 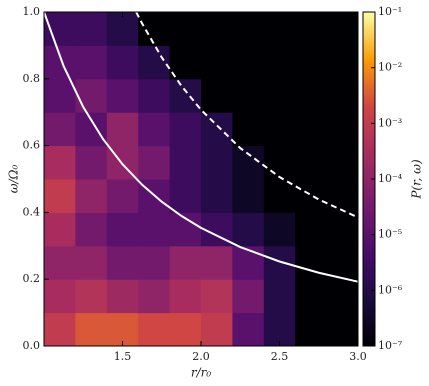 I want to click on y-axis-label: ω/Ω₀, so click(x=14, y=179).